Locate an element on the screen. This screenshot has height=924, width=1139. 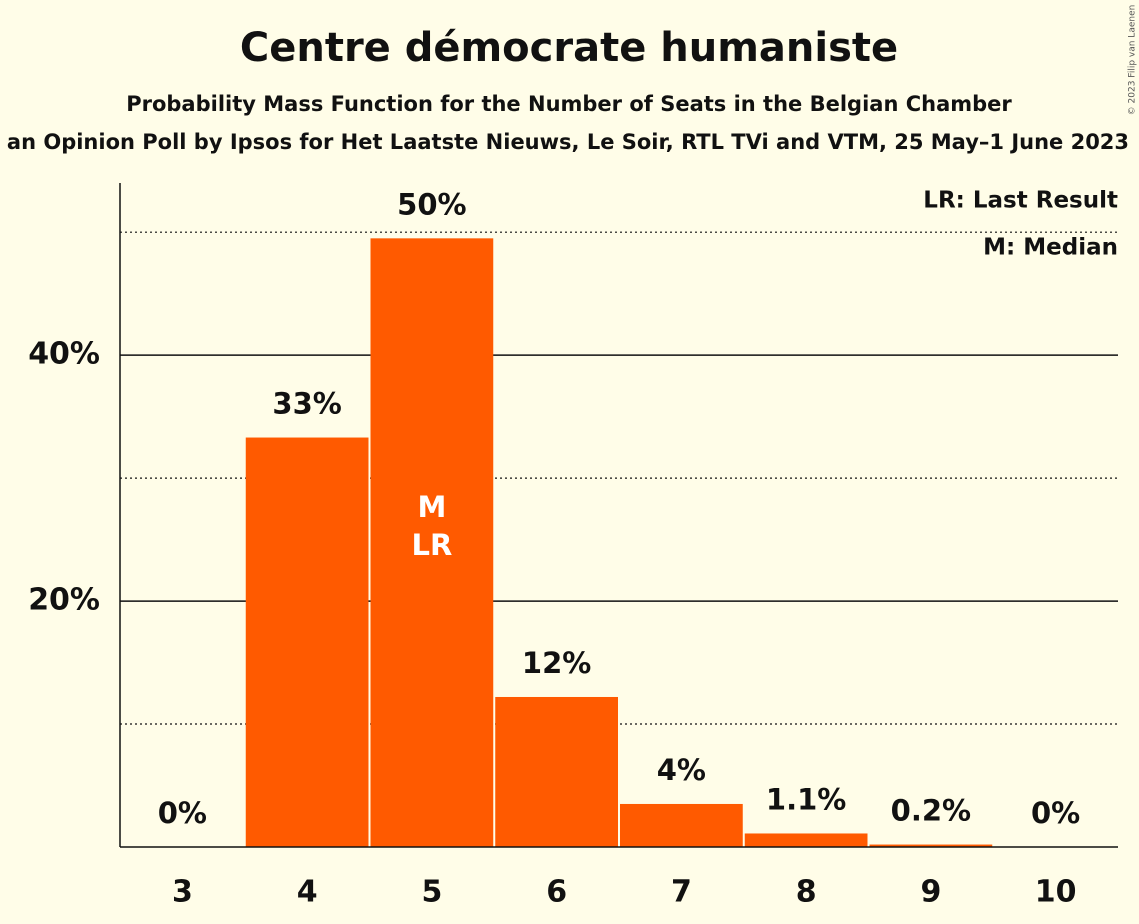
x-tick-label: 8 is located at coordinates (806, 892).